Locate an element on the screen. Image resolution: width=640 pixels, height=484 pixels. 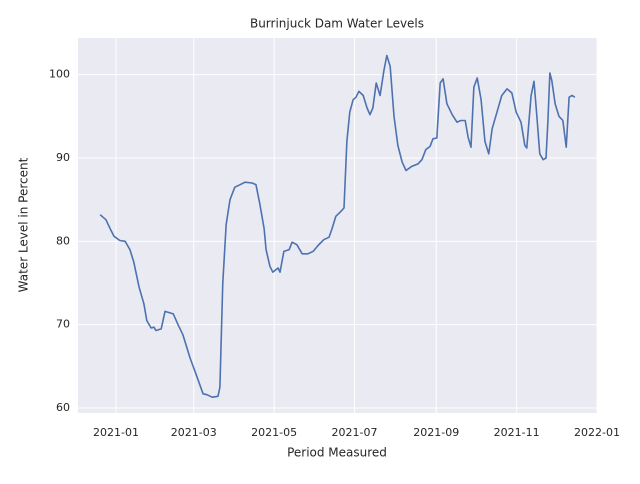
x-tick-label: 2021-09 is located at coordinates (436, 432).